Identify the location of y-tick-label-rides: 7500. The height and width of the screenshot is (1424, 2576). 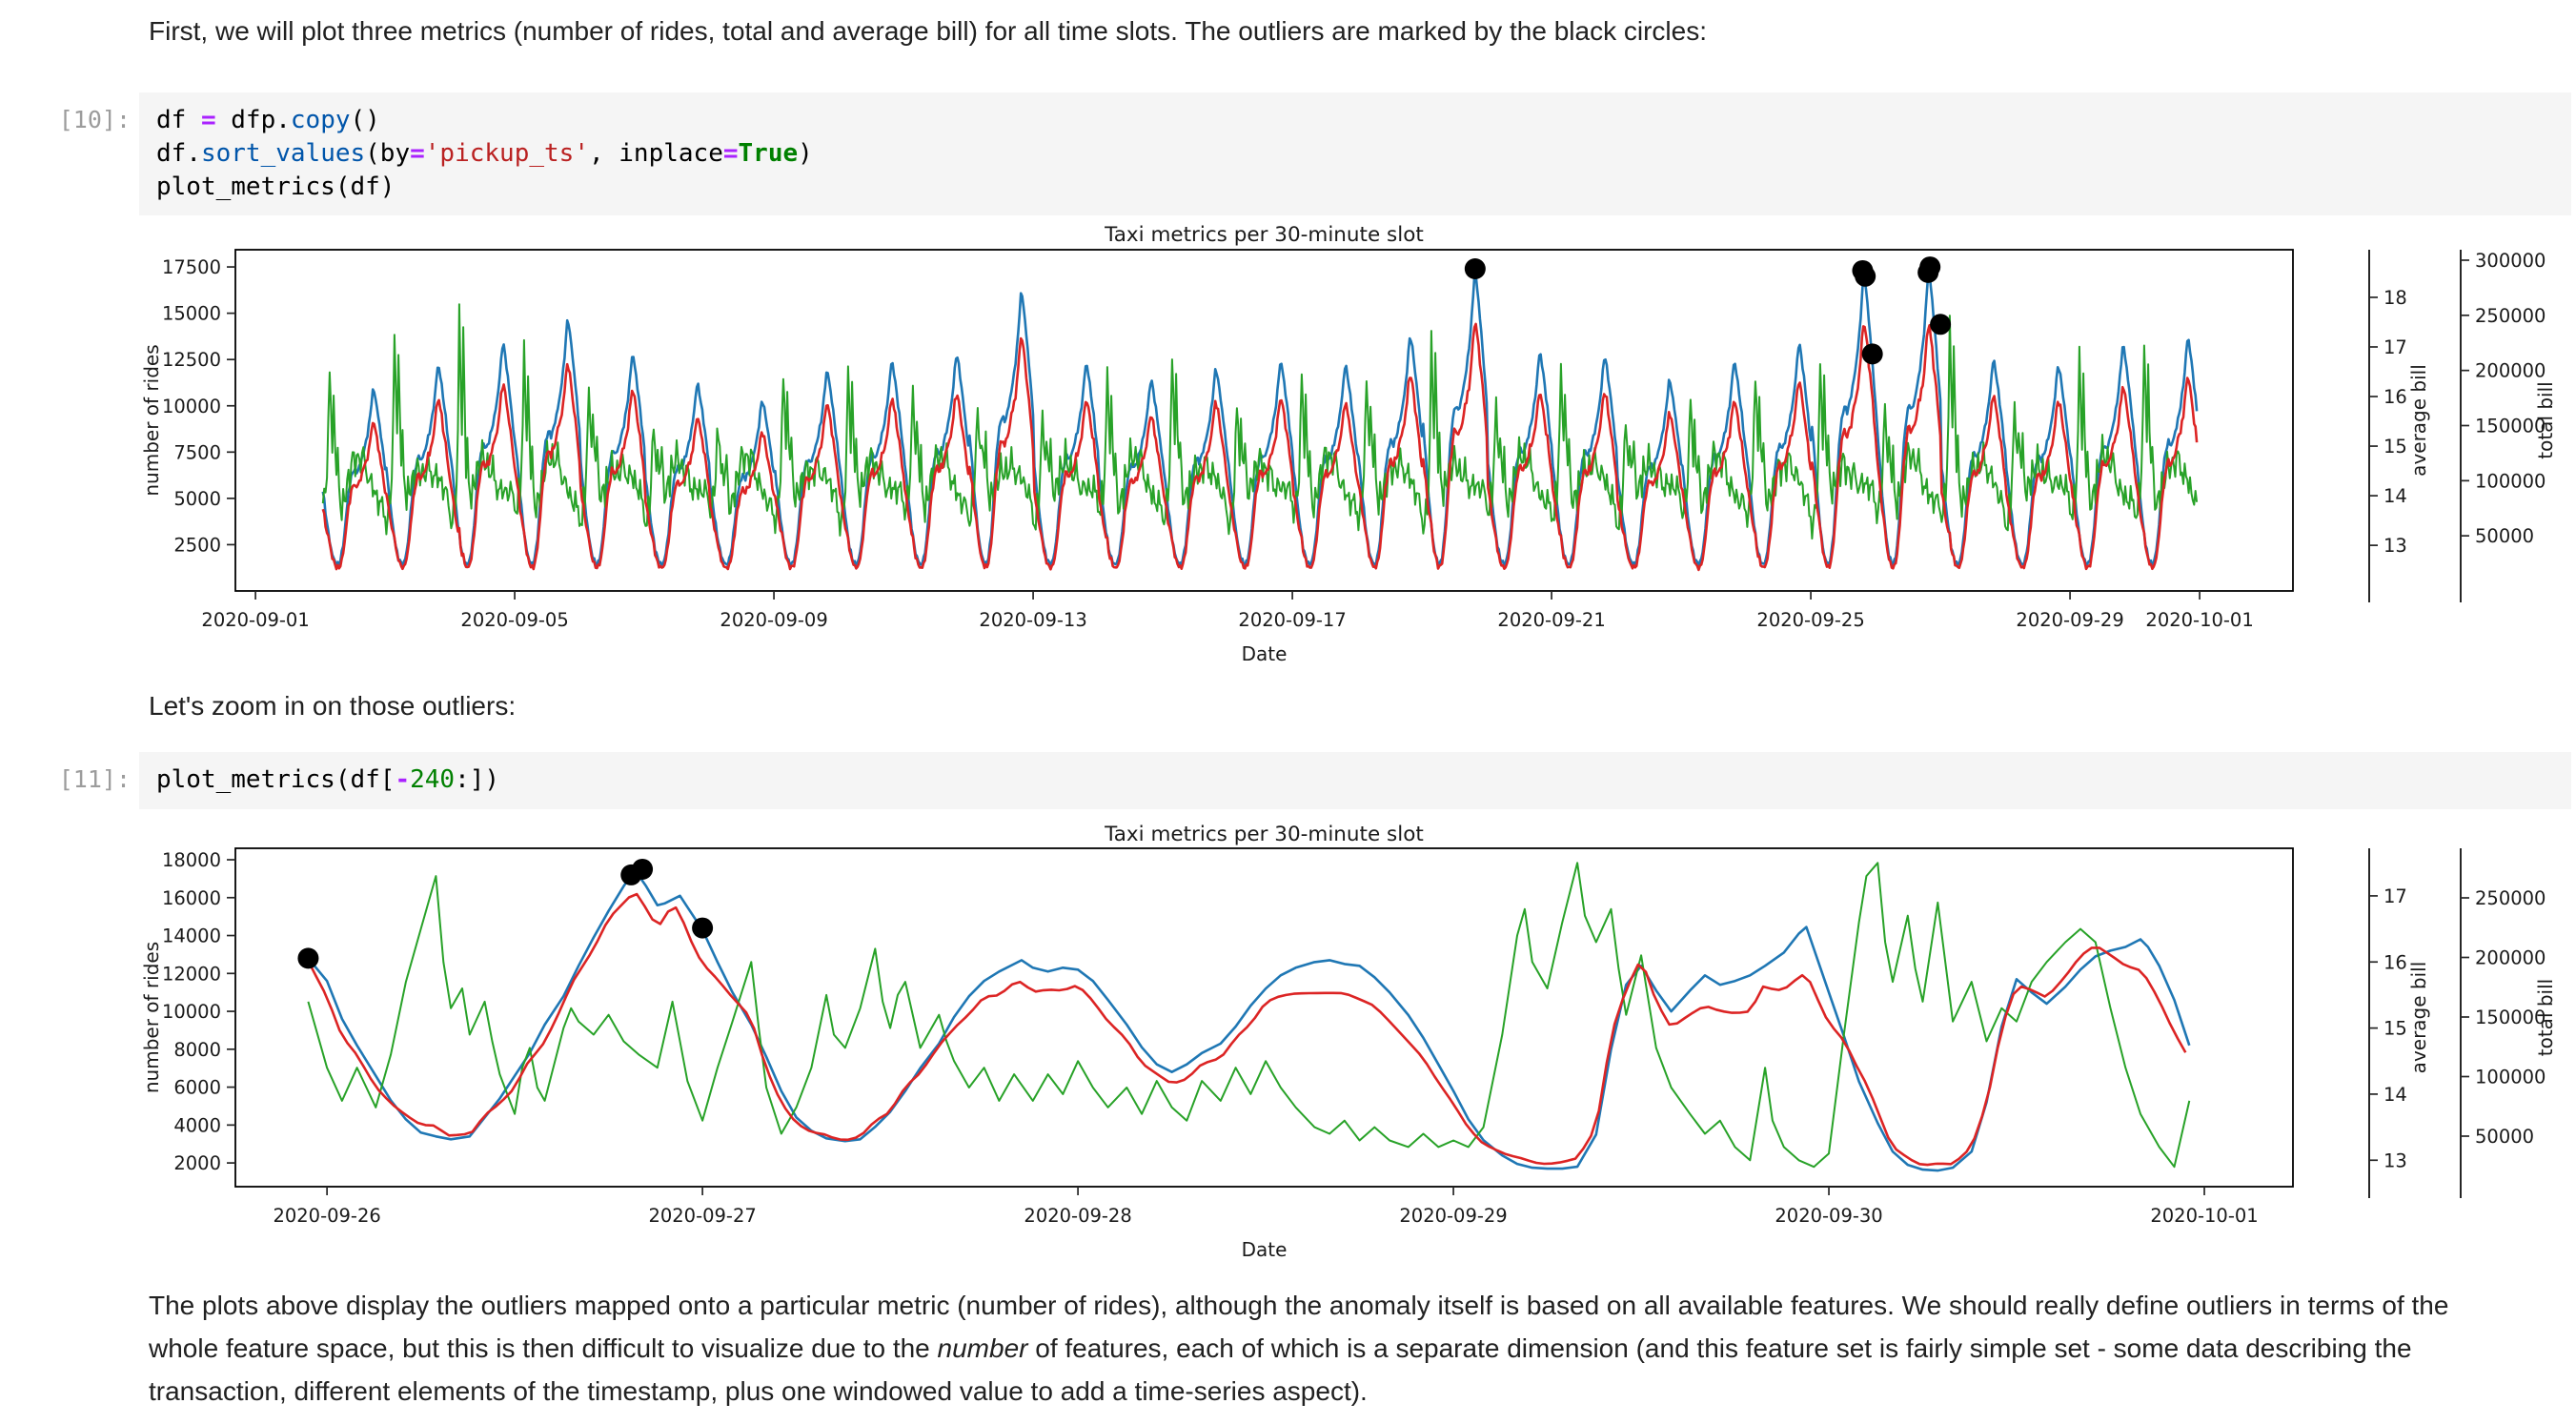
(197, 452).